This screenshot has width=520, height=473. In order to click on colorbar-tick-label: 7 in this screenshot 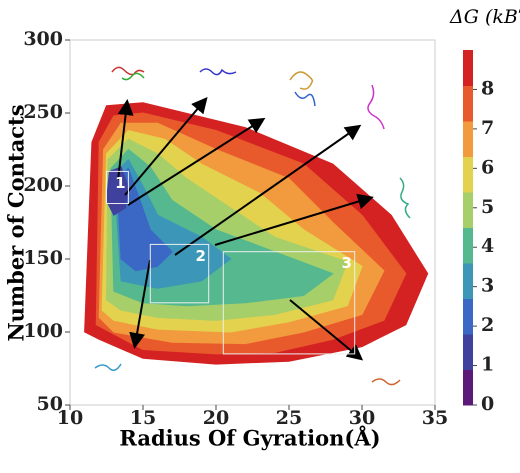, I will do `click(487, 128)`.